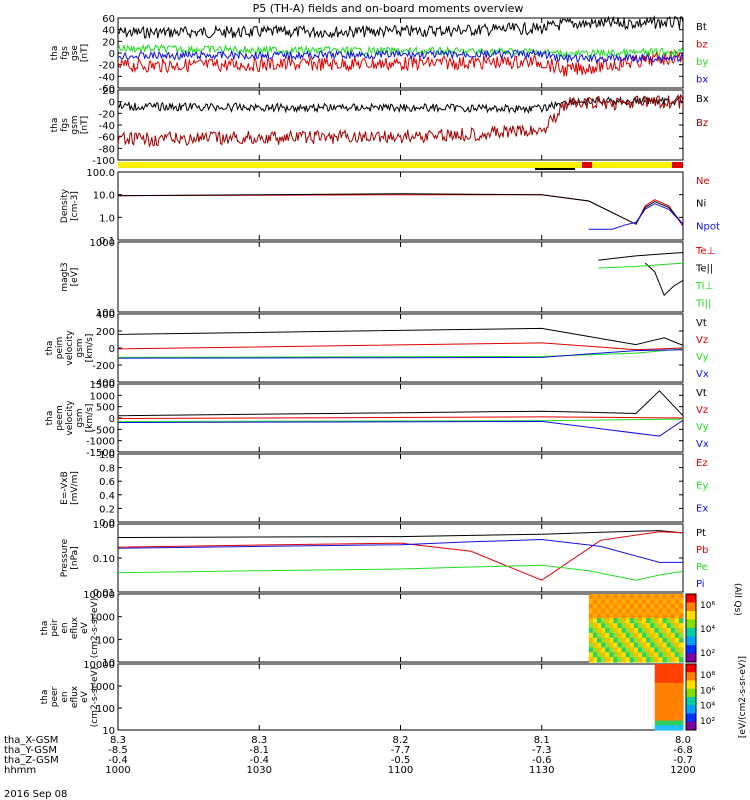 This screenshot has height=800, width=750. What do you see at coordinates (65, 488) in the screenshot?
I see `y-axis-label: E=-VxB` at bounding box center [65, 488].